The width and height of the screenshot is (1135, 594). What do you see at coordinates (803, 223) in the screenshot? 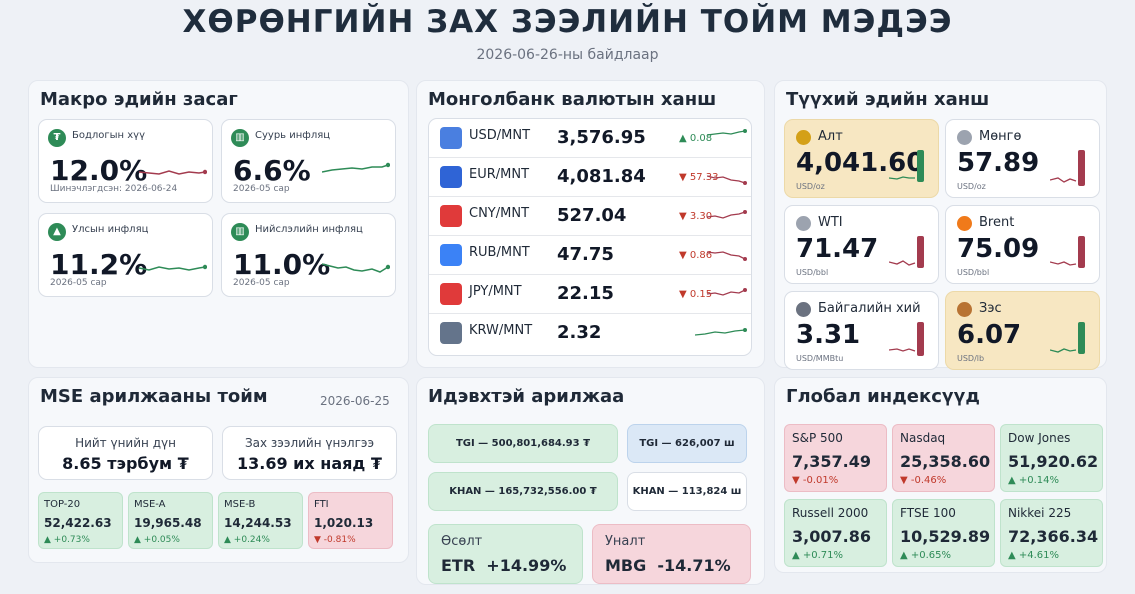
I see `oil-barrel-icon` at bounding box center [803, 223].